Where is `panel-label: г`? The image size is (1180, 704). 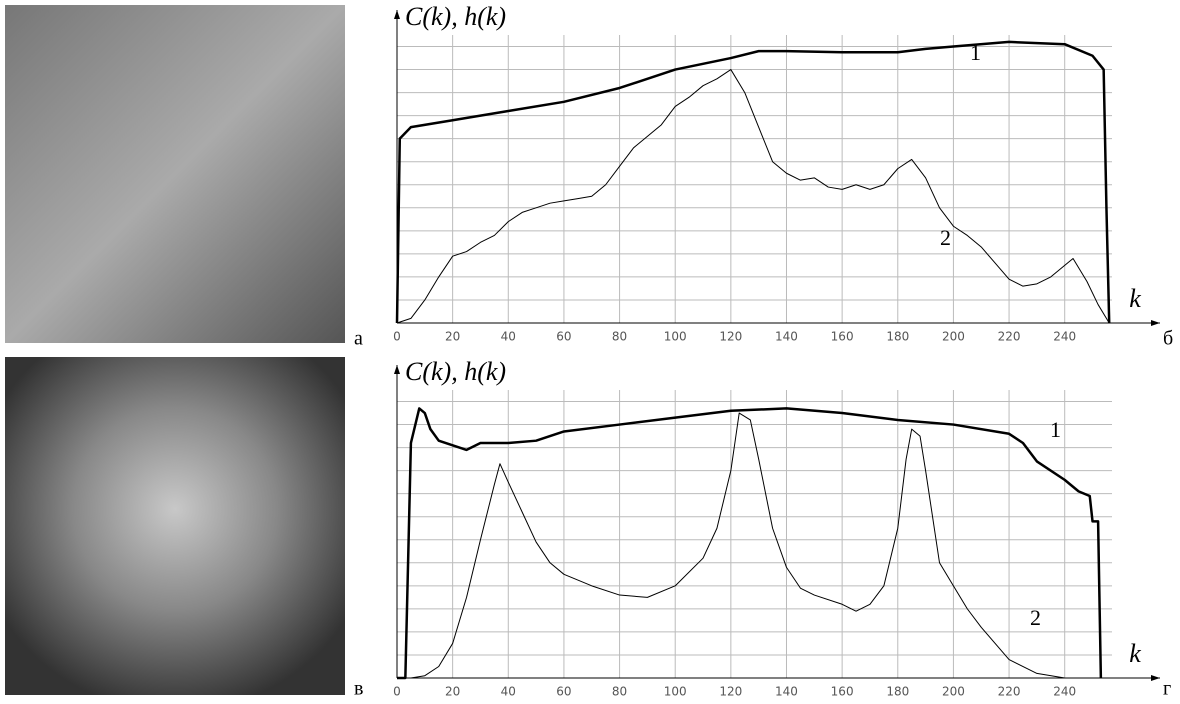 panel-label: г is located at coordinates (1167, 688).